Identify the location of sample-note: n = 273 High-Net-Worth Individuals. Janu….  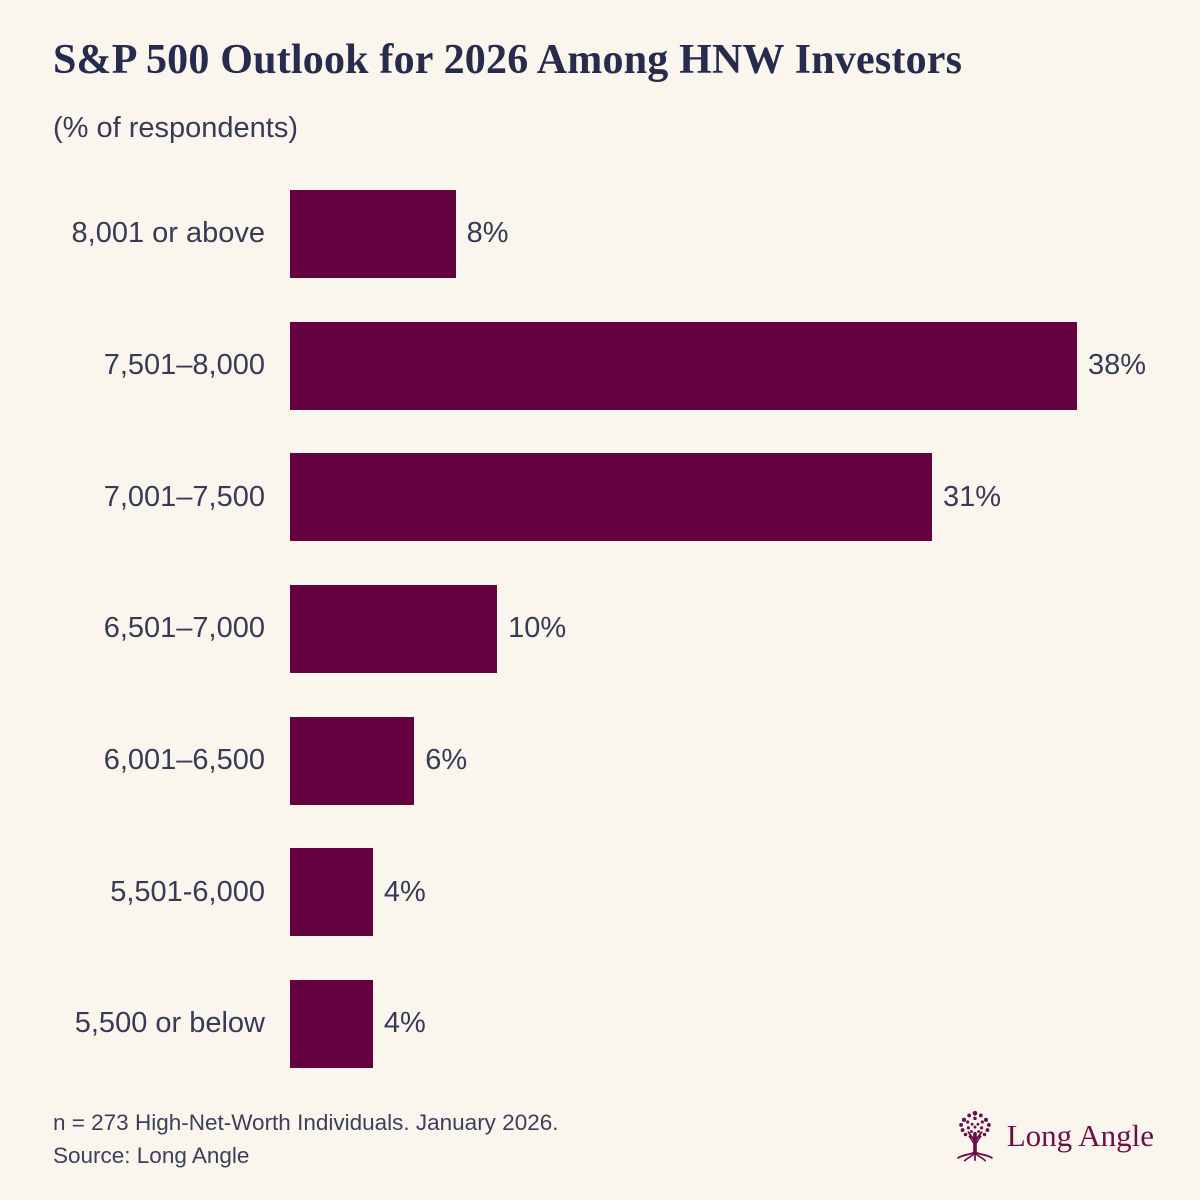
(306, 1122).